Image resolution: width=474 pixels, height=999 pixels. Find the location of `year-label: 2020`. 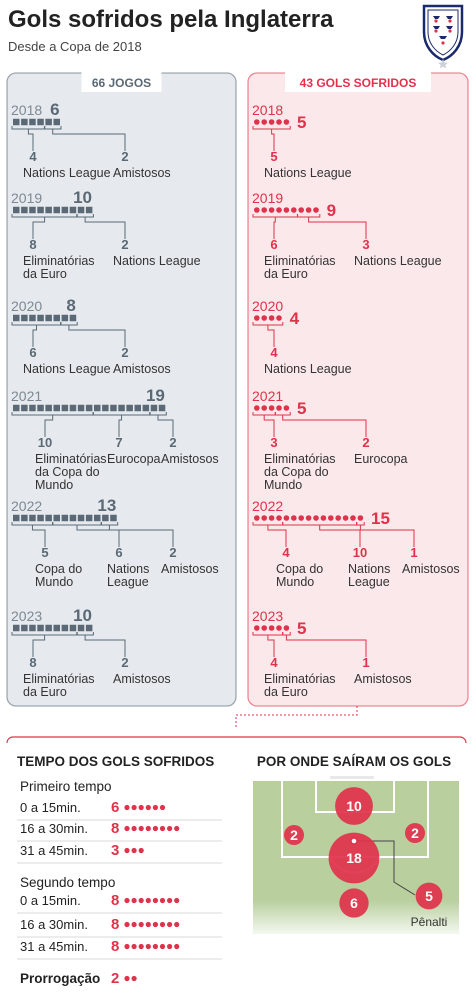

year-label: 2020 is located at coordinates (26, 306).